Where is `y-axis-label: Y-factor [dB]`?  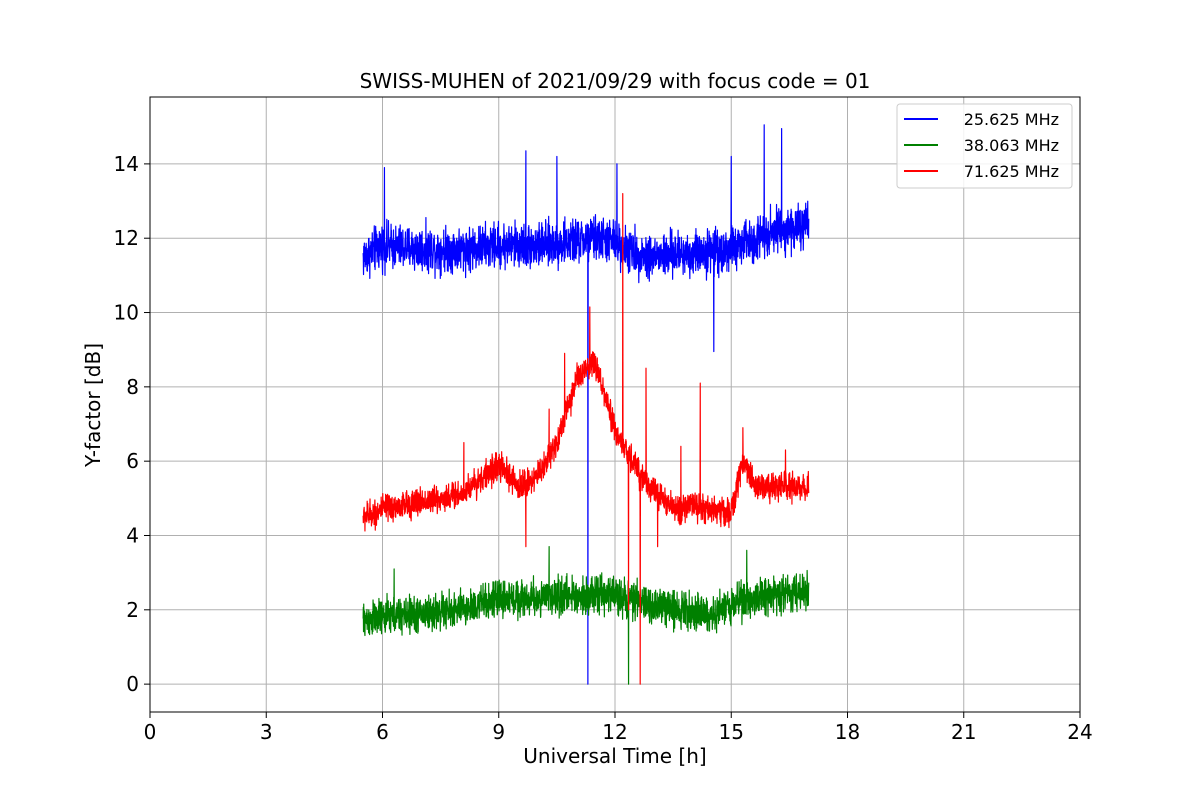 y-axis-label: Y-factor [dB] is located at coordinates (93, 405).